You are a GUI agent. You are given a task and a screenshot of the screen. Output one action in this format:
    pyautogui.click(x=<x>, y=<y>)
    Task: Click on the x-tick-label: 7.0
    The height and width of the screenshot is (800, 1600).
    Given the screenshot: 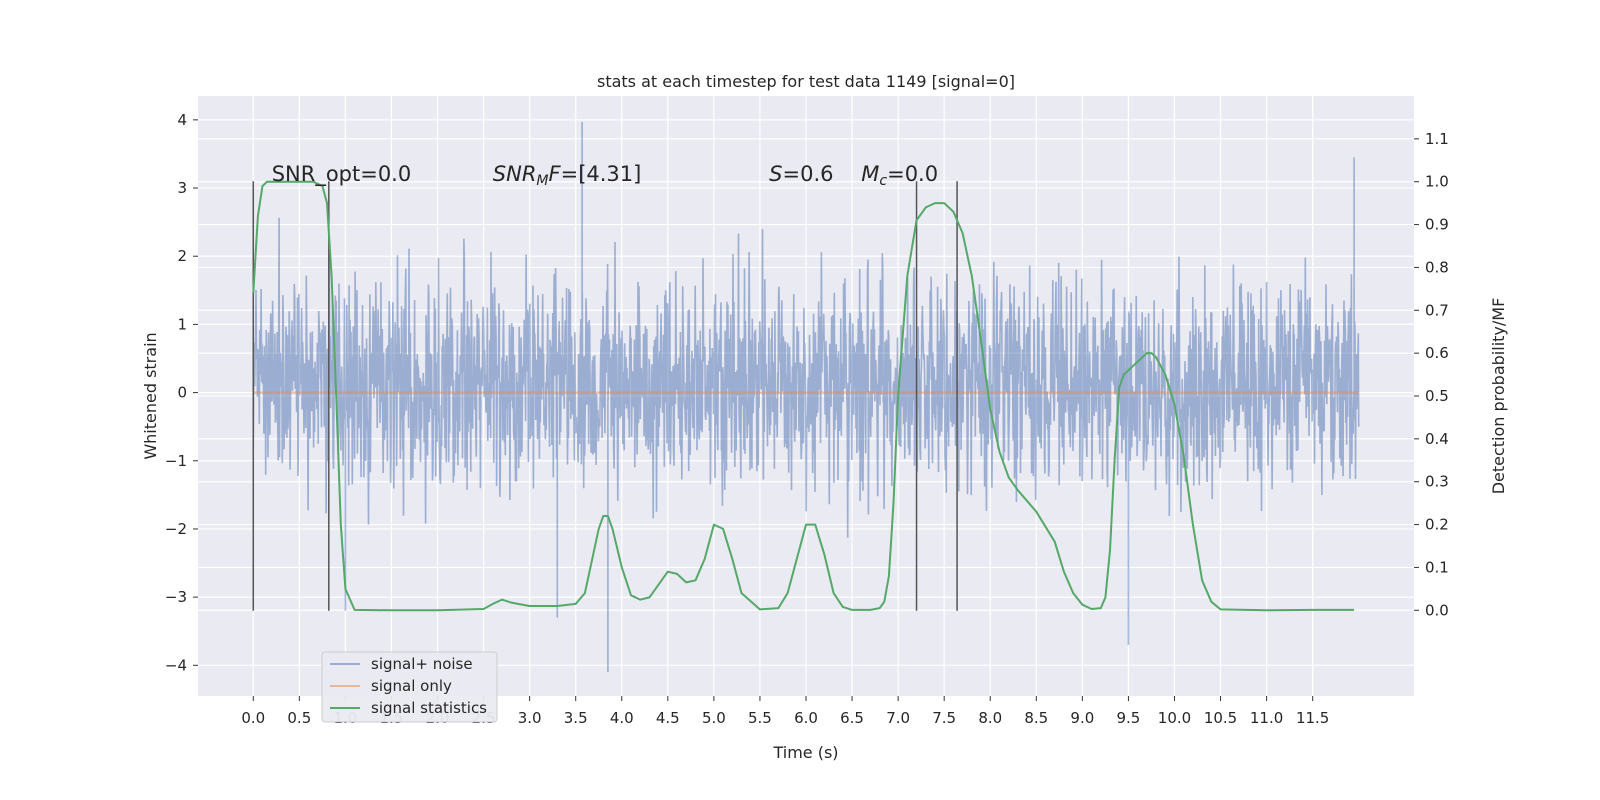 What is the action you would take?
    pyautogui.click(x=898, y=718)
    